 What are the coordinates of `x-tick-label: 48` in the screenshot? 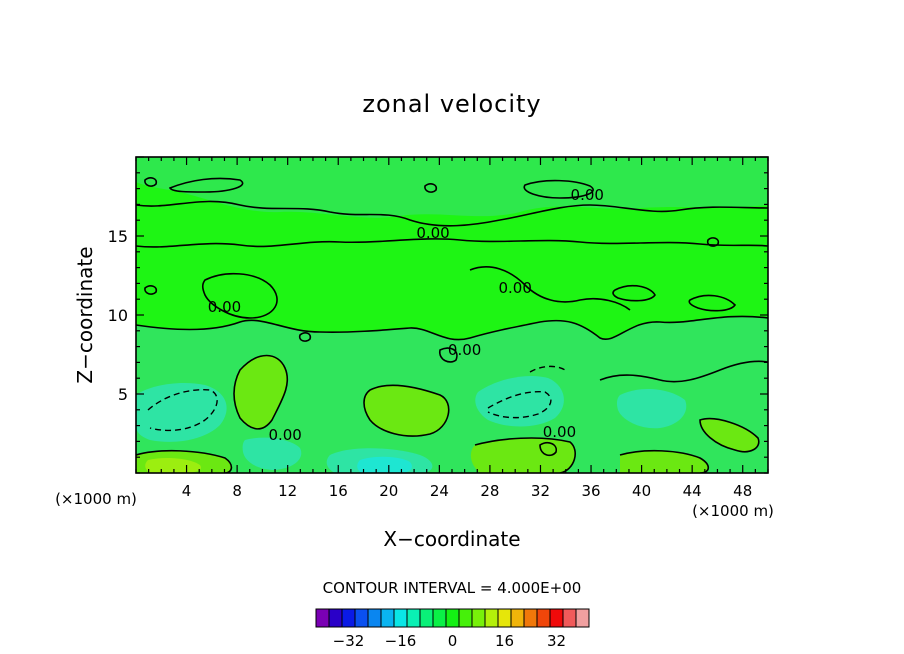 It's located at (742, 491).